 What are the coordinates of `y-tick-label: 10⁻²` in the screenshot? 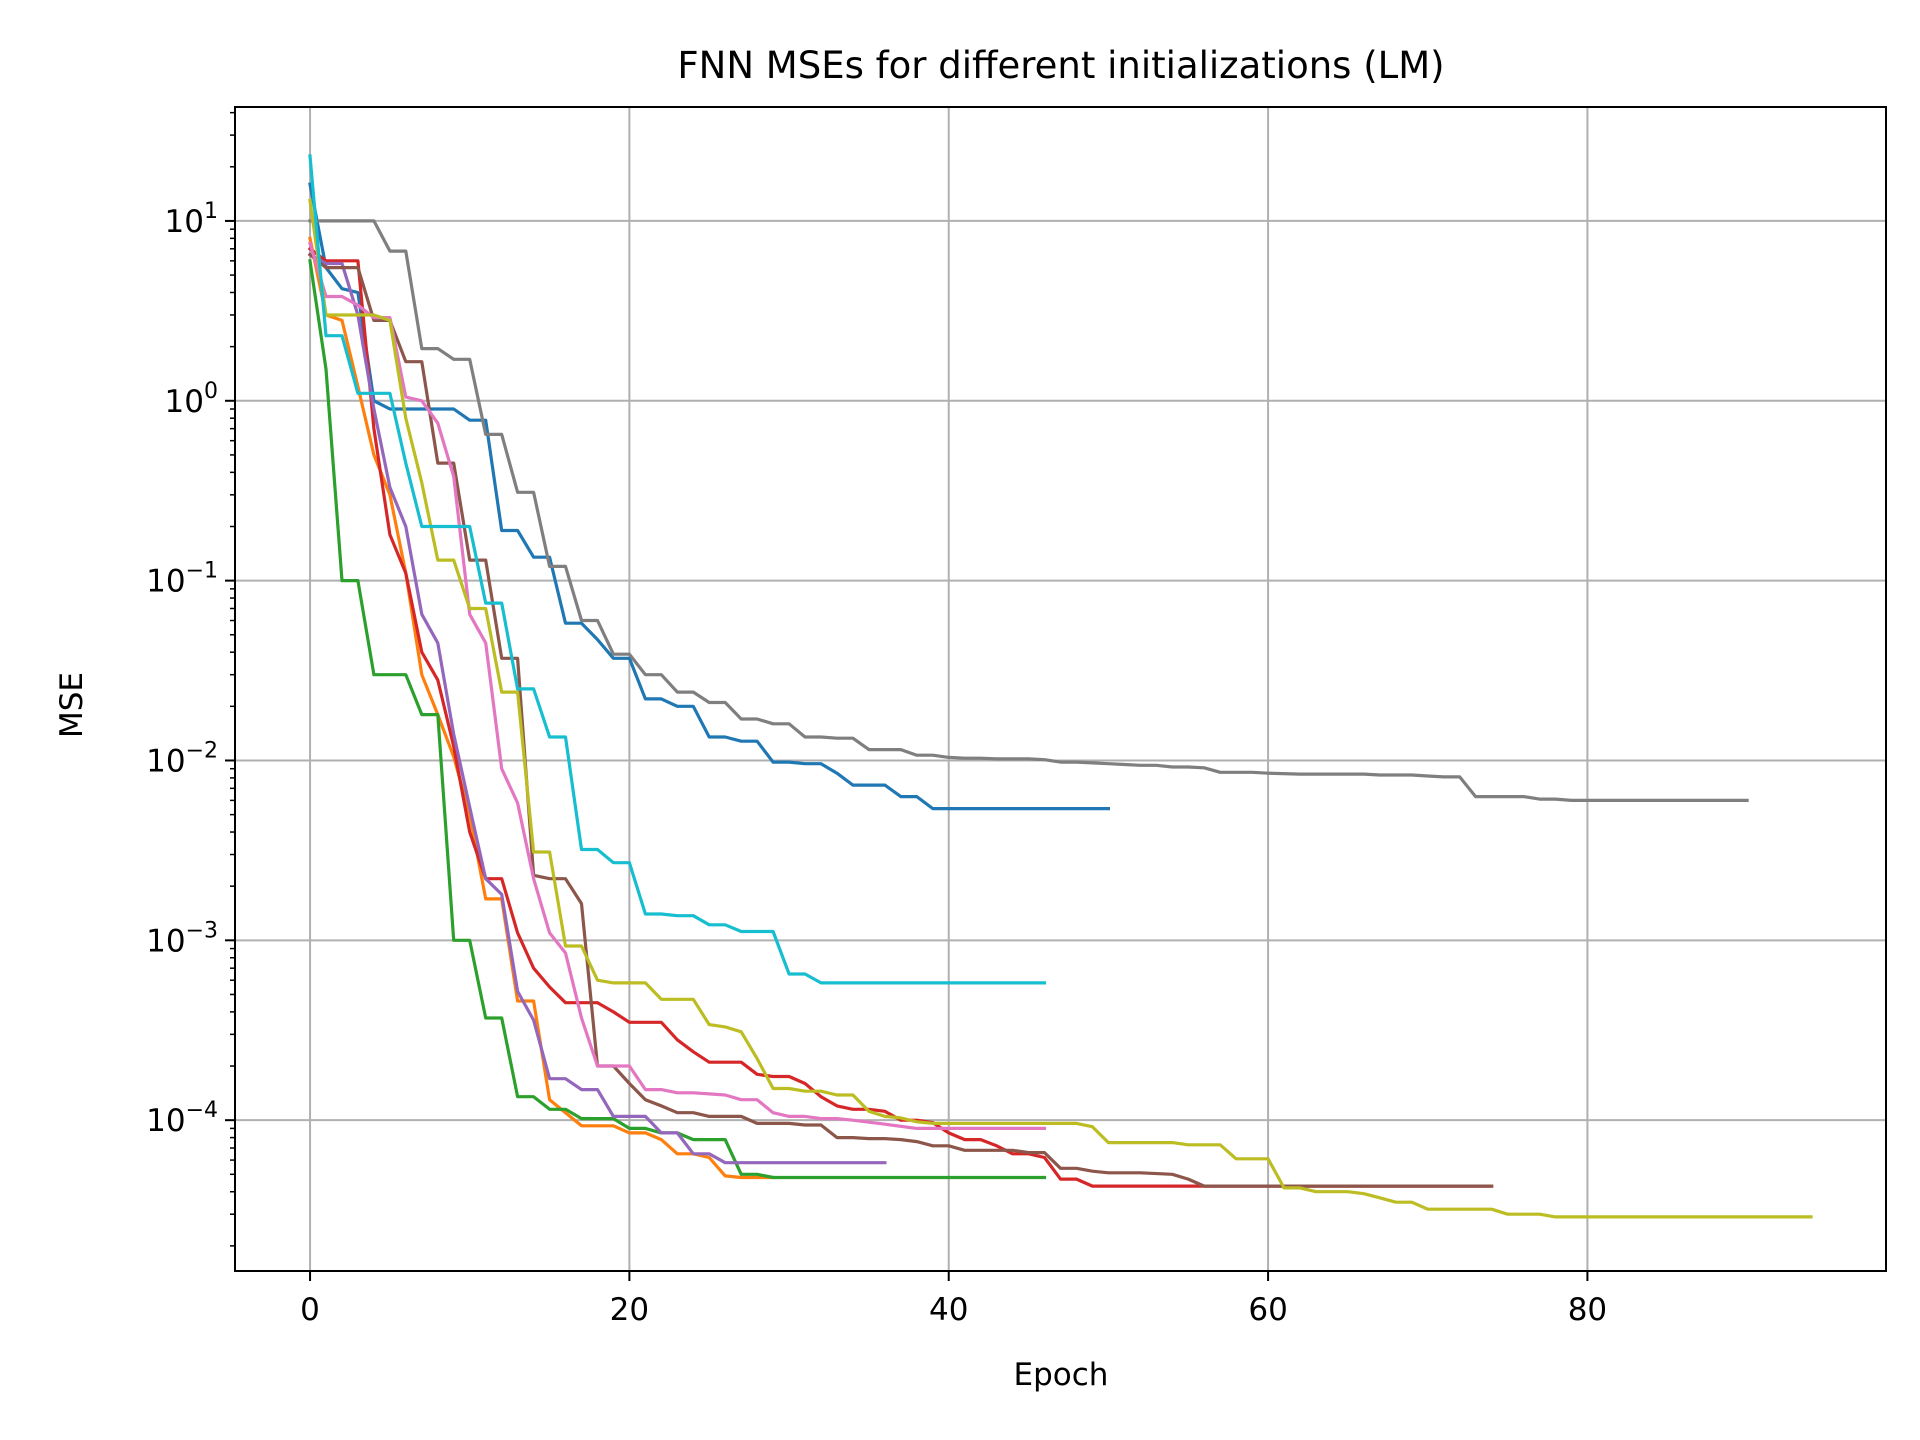 It's located at (182, 758).